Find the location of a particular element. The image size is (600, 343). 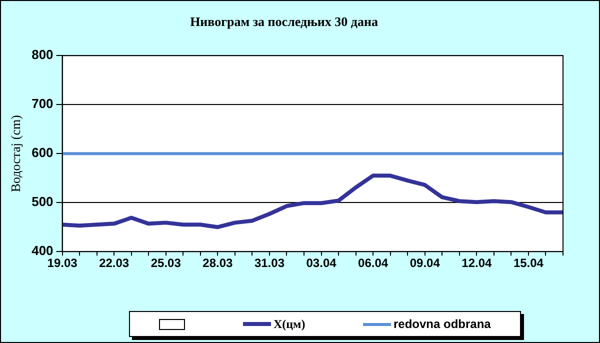

y-tick-label: 600 is located at coordinates (43, 152).